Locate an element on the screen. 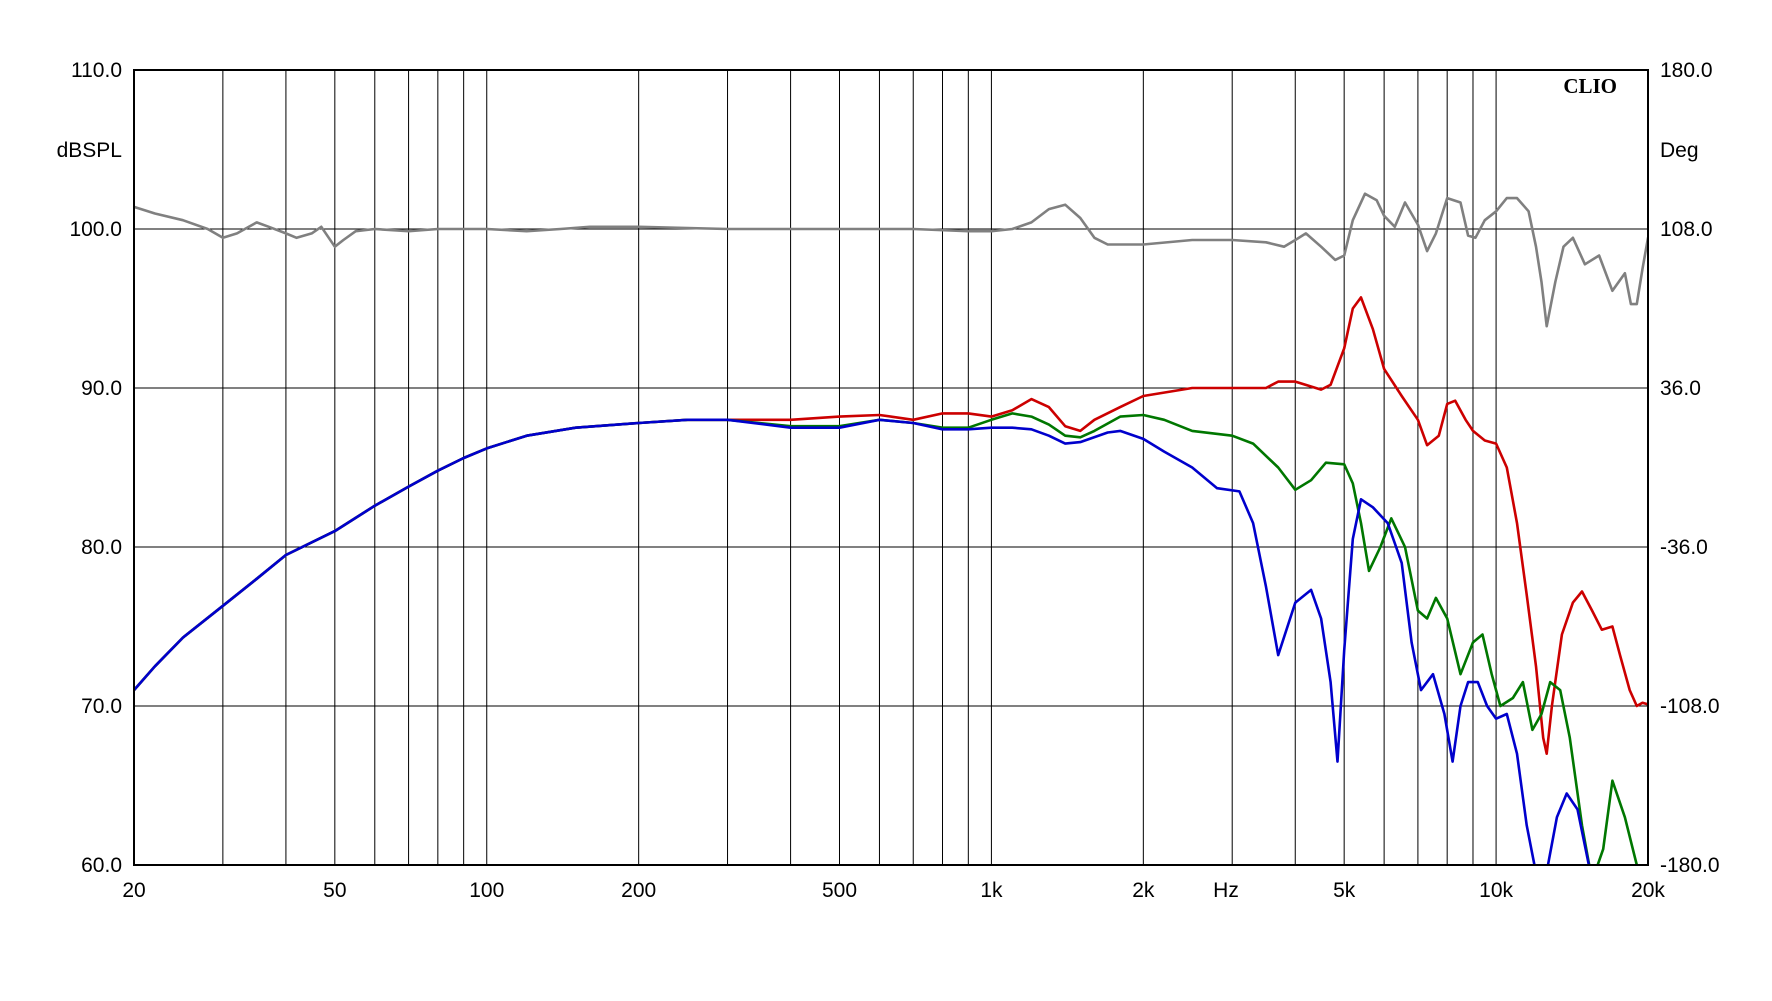  y2-tick-label: 36.0 is located at coordinates (1680, 388).